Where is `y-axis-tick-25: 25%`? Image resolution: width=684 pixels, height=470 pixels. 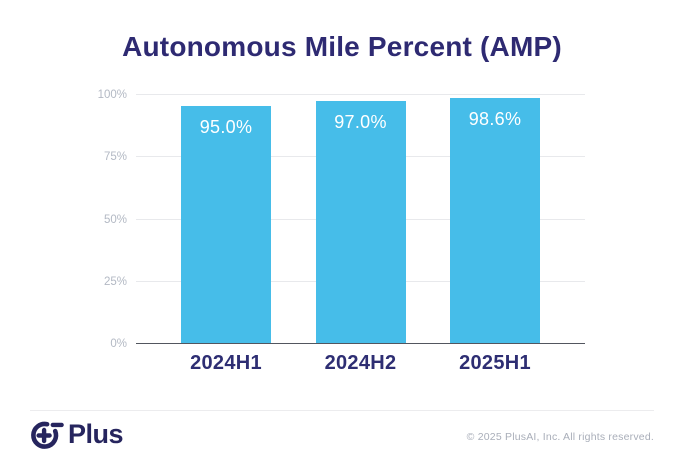 y-axis-tick-25: 25% is located at coordinates (115, 281).